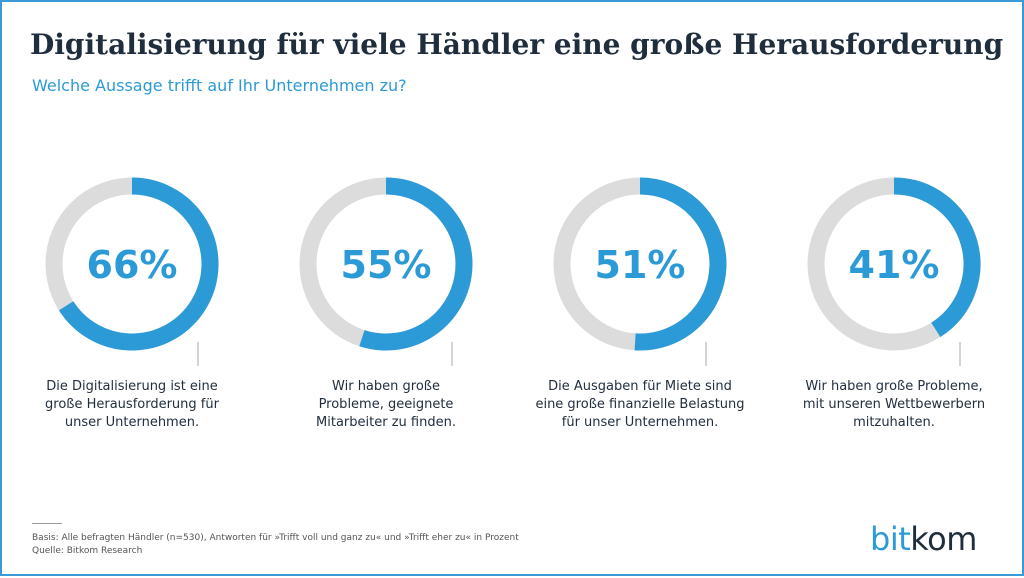 The image size is (1024, 578). What do you see at coordinates (386, 265) in the screenshot?
I see `donut-value-label-2: 55%` at bounding box center [386, 265].